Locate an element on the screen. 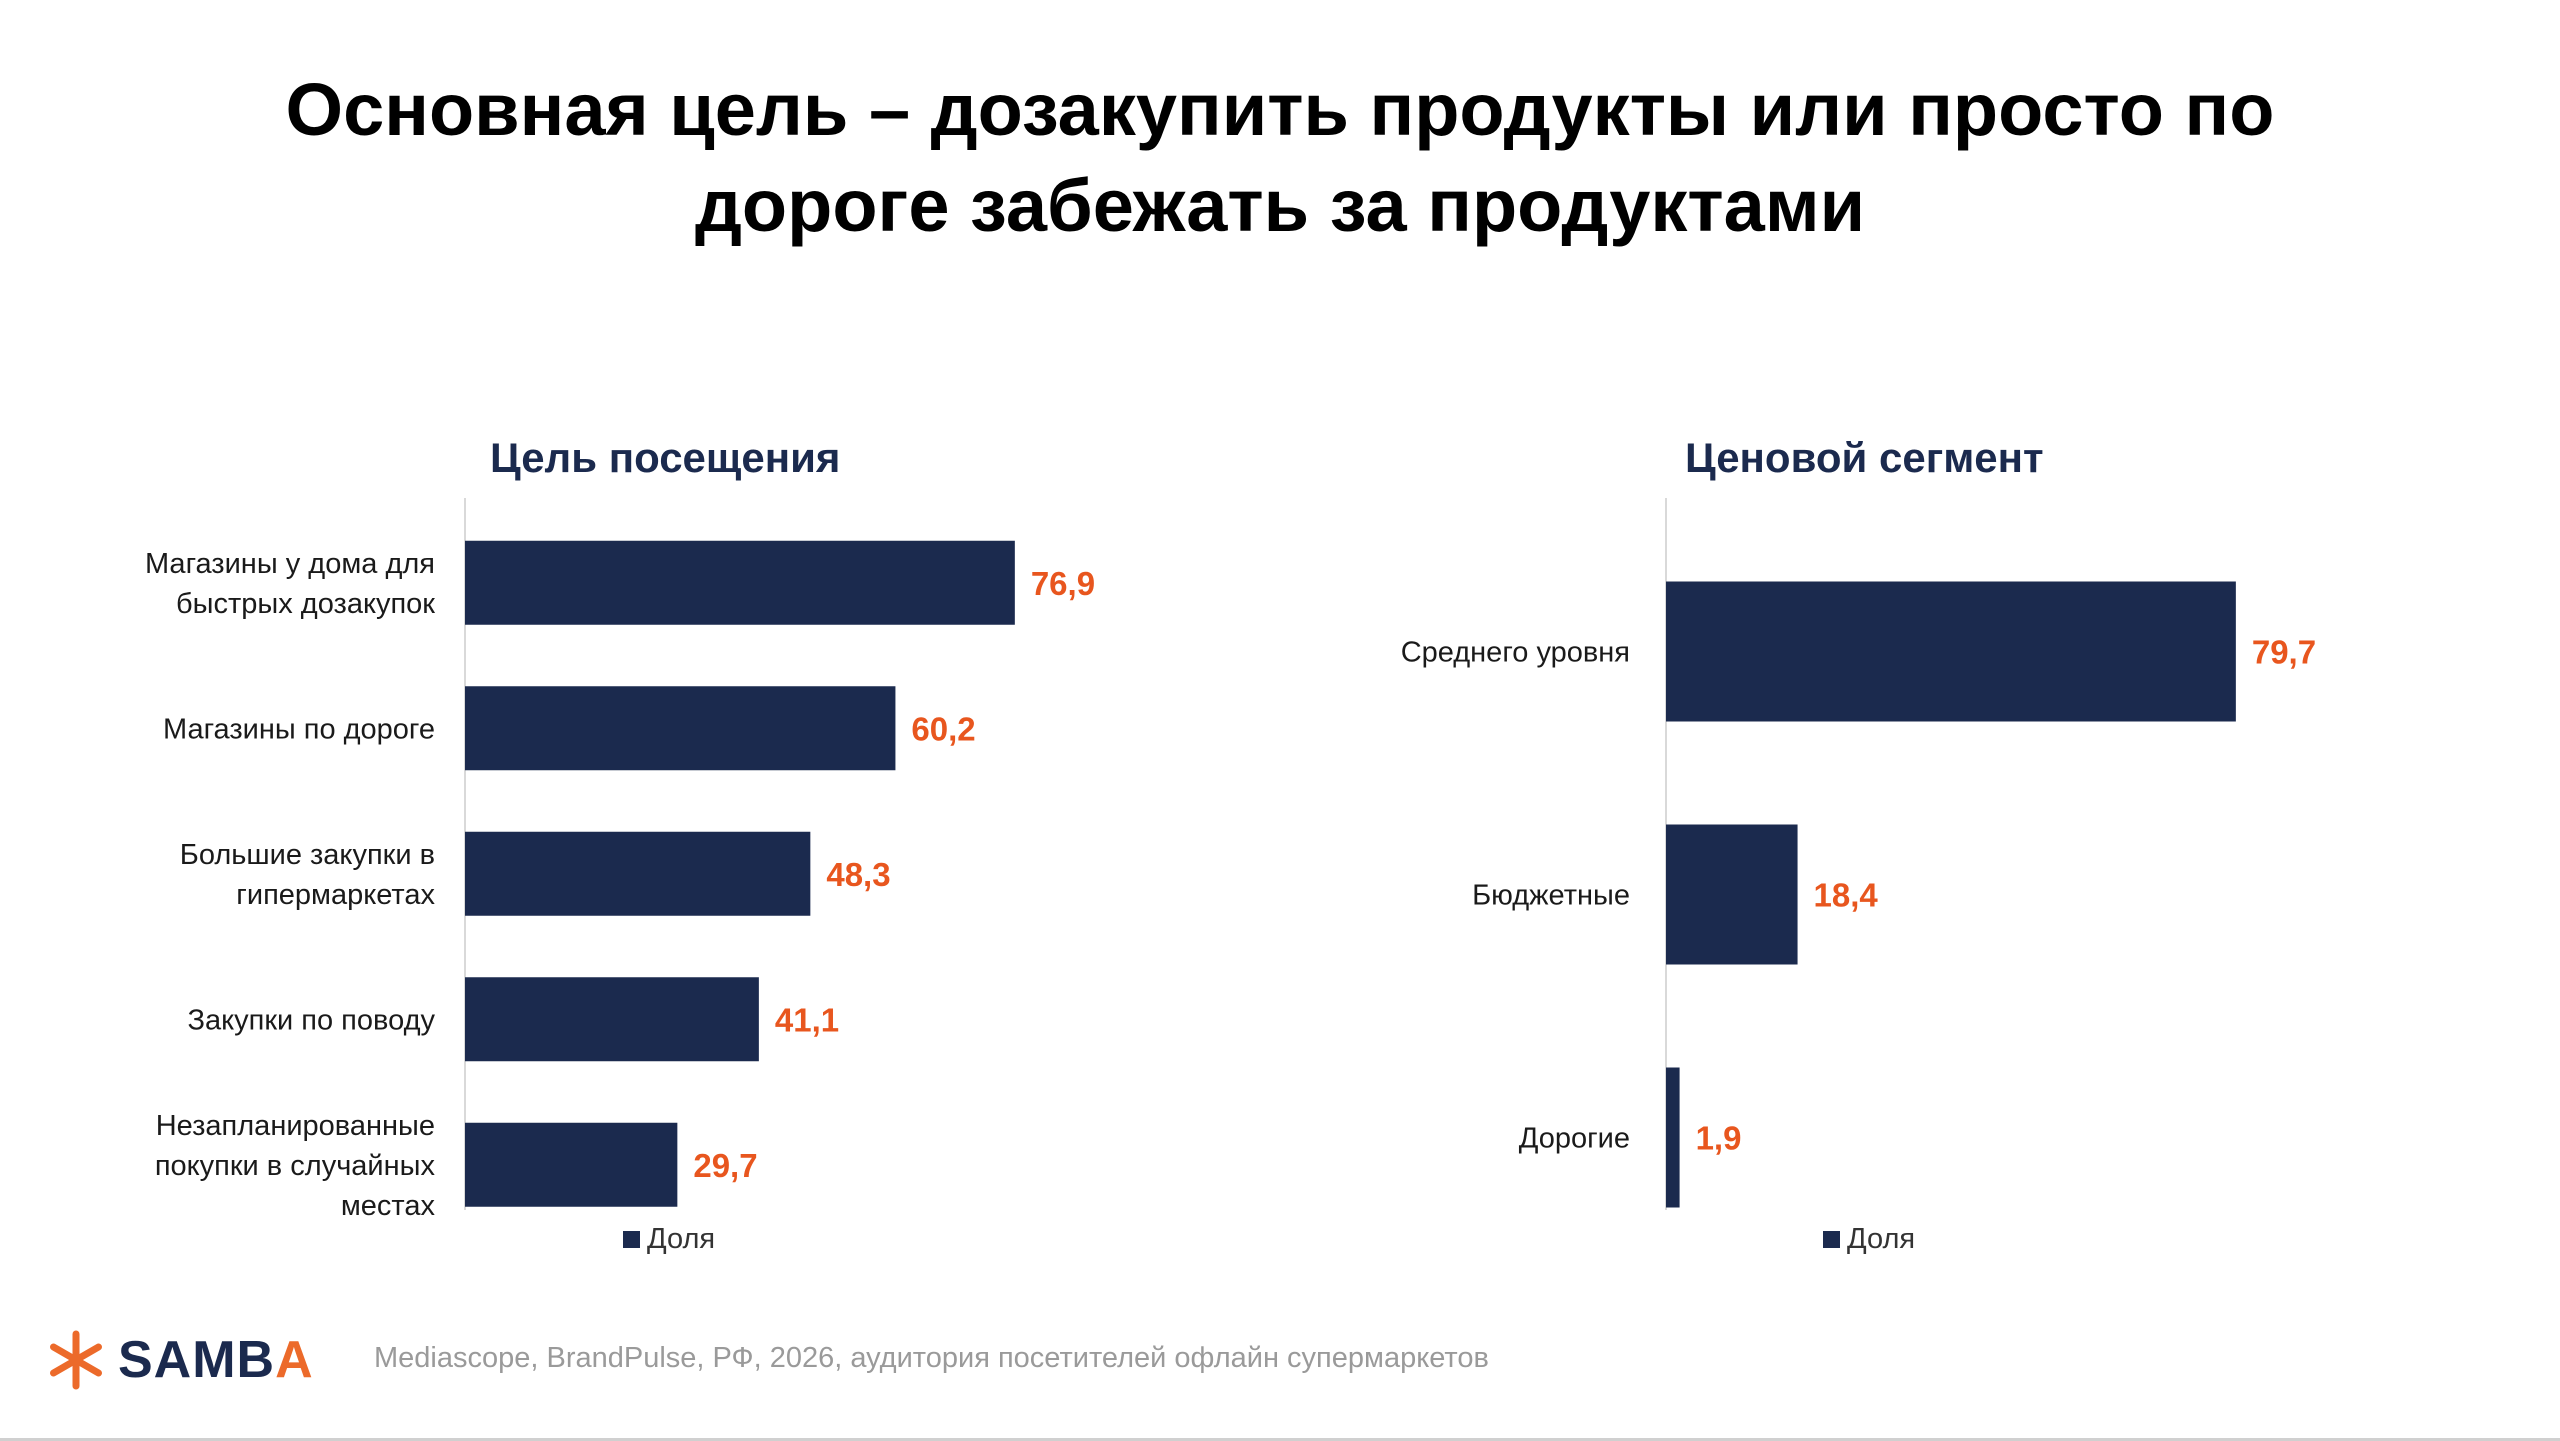  bar-value-label: 29,7 is located at coordinates (725, 1165).